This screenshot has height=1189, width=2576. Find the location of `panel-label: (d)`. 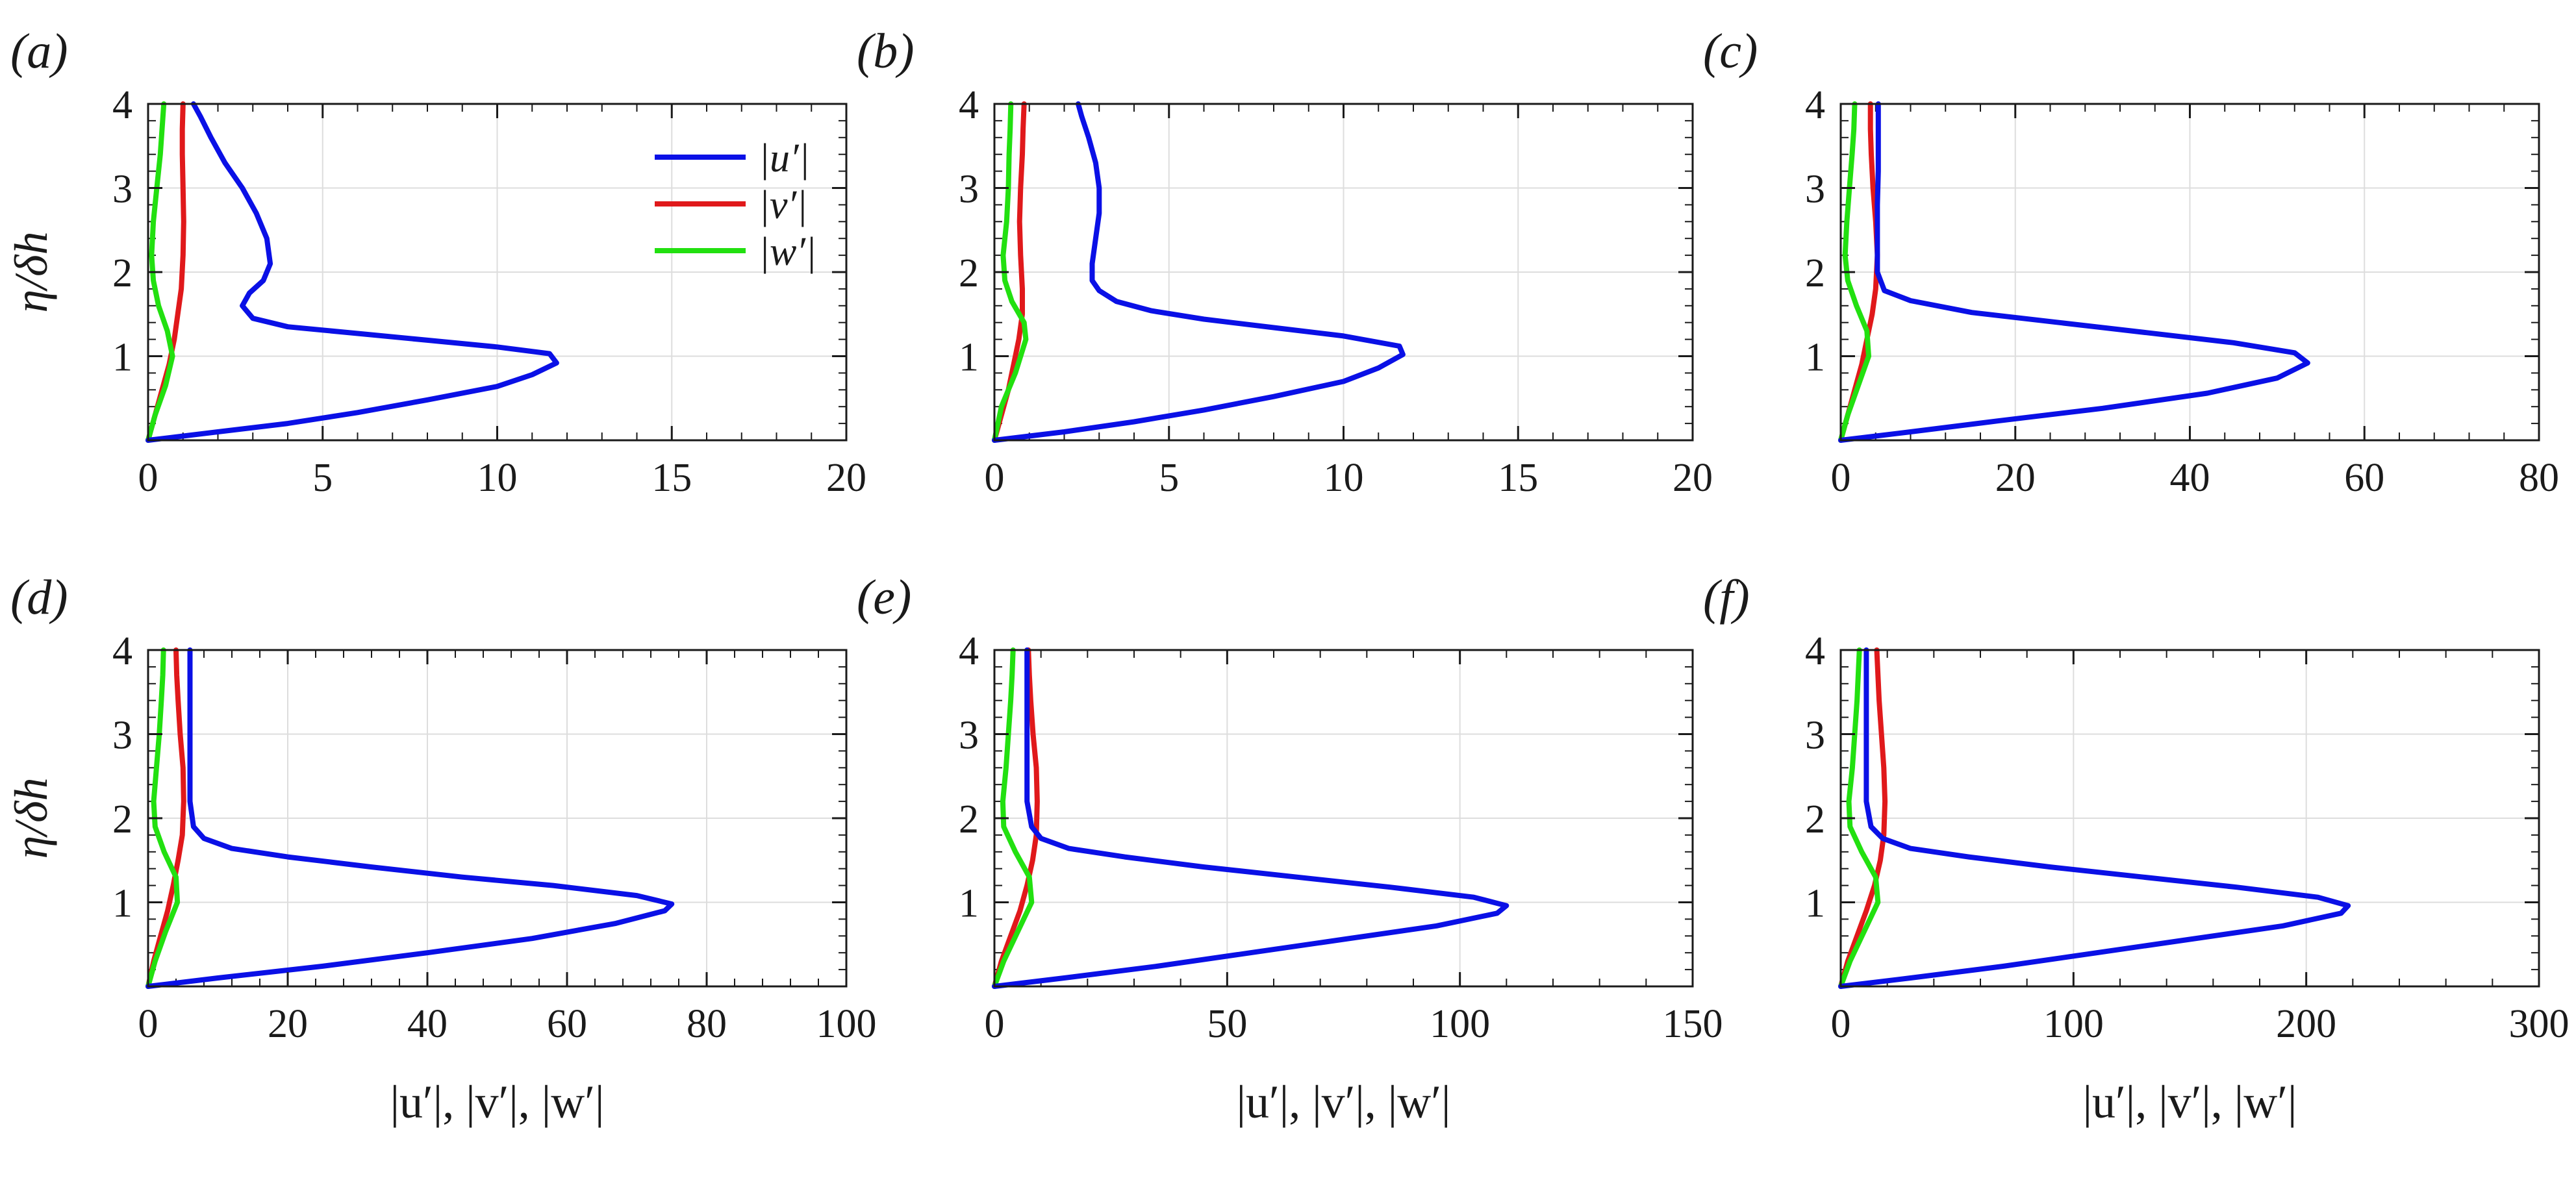

panel-label: (d) is located at coordinates (39, 597).